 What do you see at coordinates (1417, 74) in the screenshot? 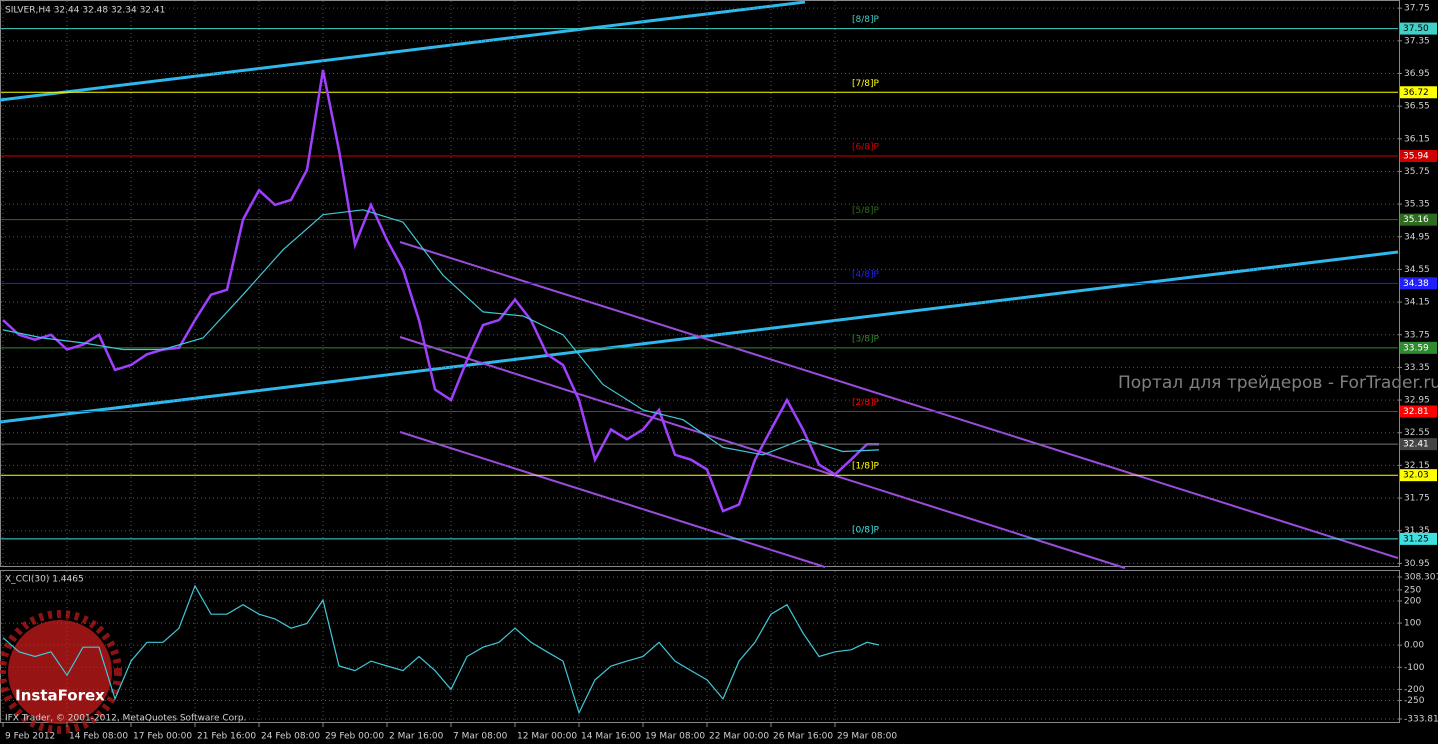
I see `y-tick-label: 36.95` at bounding box center [1417, 74].